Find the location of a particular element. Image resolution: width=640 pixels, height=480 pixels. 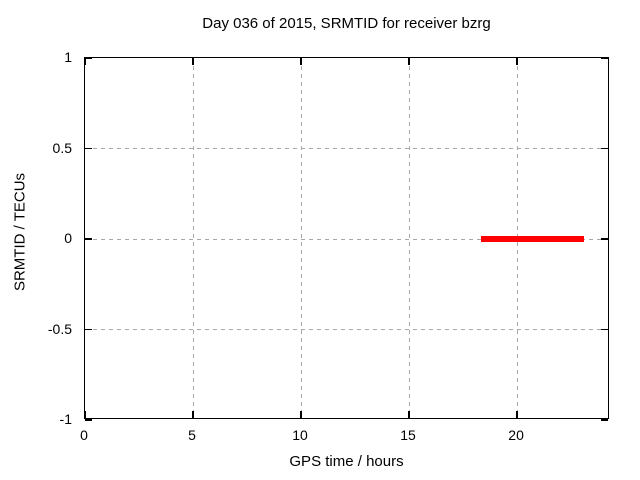

y-tick-label: -1 is located at coordinates (65, 419).